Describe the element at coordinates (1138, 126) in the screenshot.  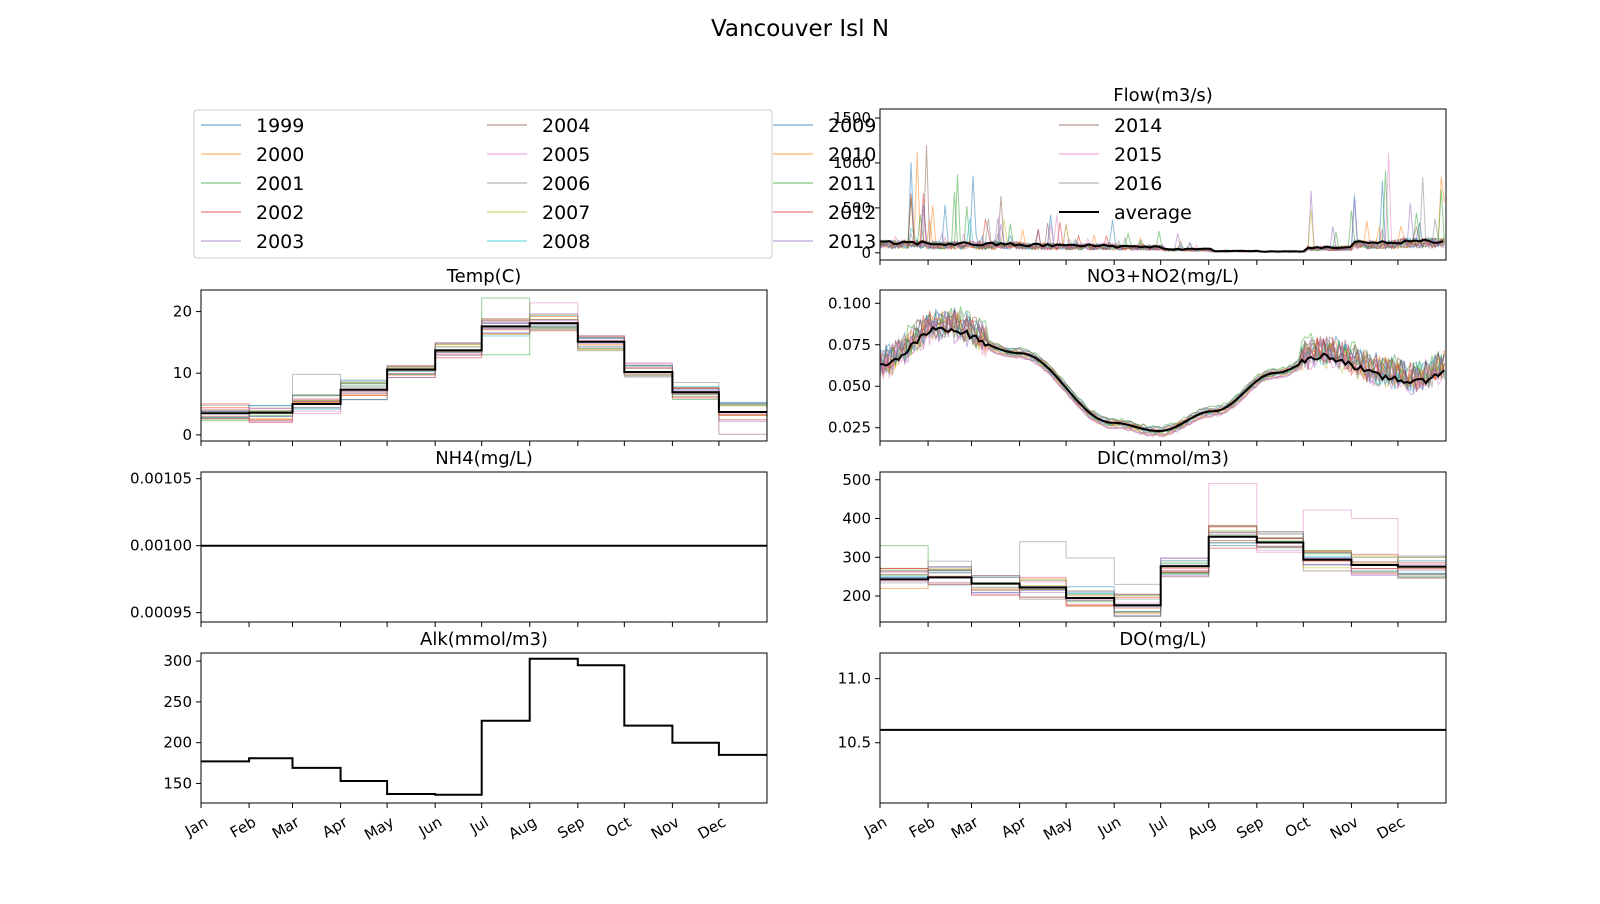
I see `legend-label: 2014` at that location.